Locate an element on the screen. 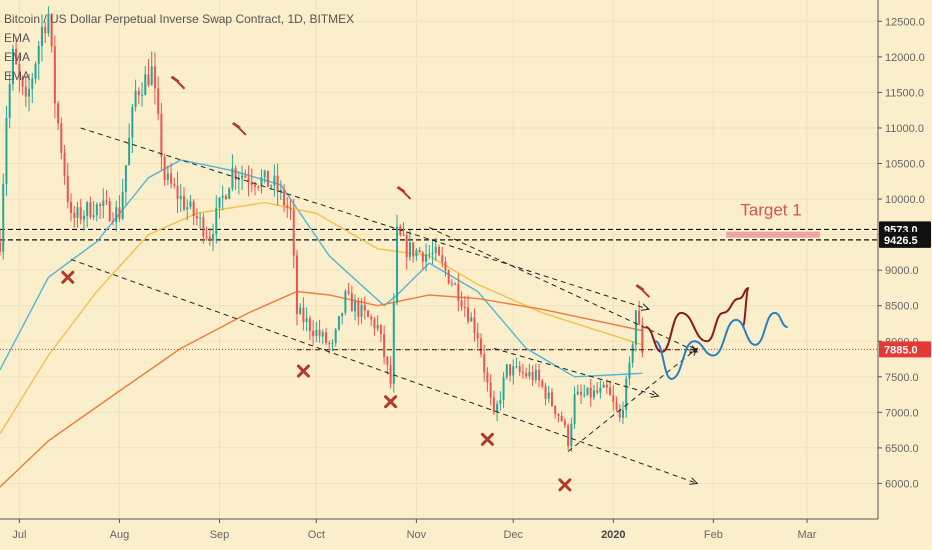 The width and height of the screenshot is (932, 550). legend-ema-3: EMA is located at coordinates (17, 76).